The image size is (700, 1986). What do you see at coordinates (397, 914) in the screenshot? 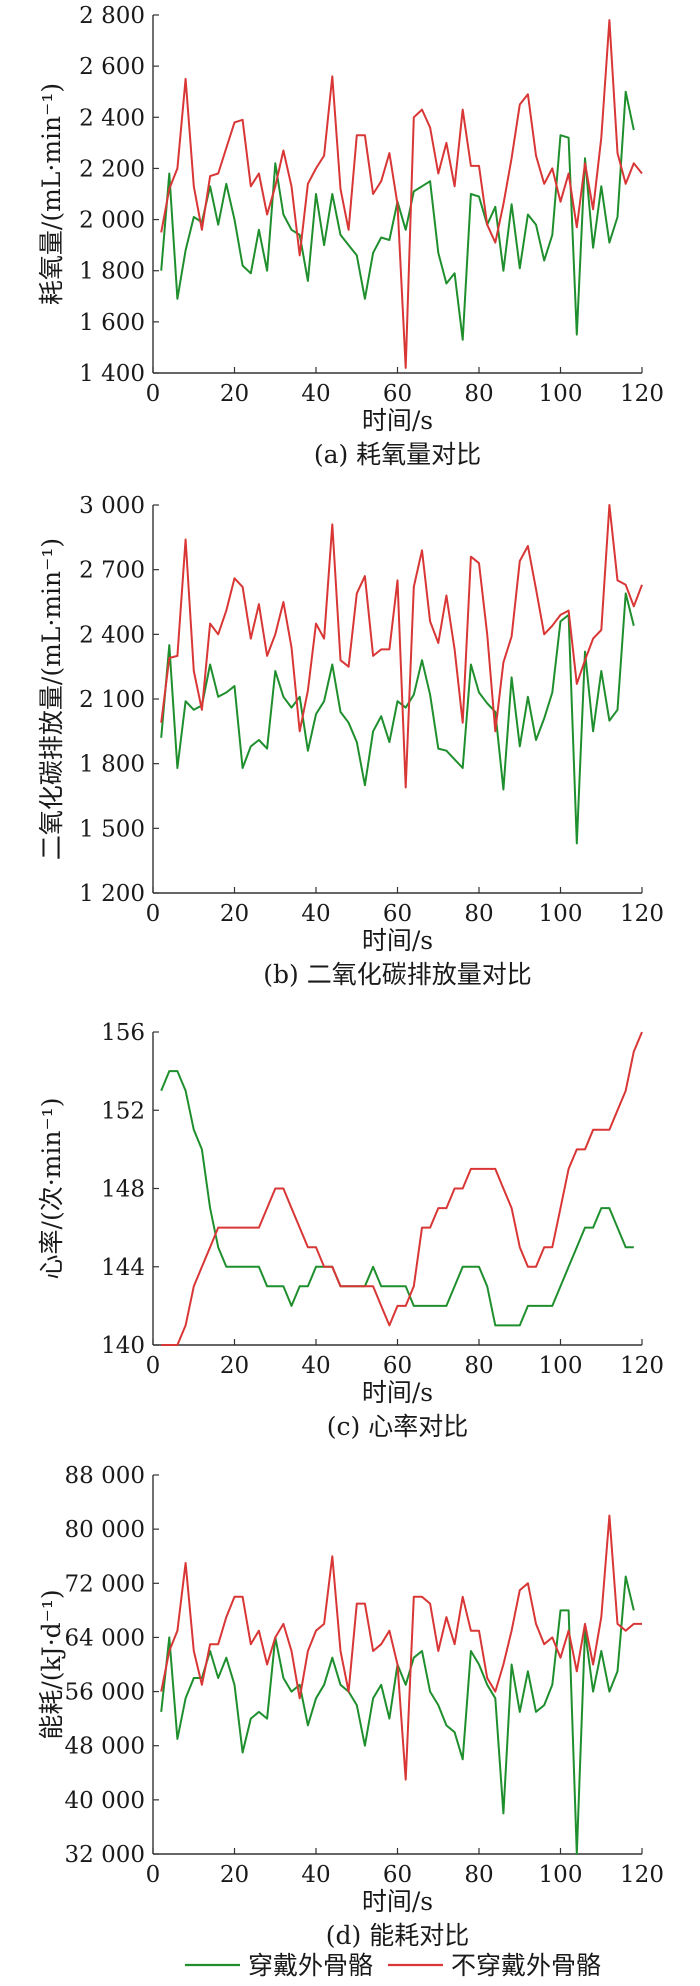
I see `x-tick-label-co2: 60` at bounding box center [397, 914].